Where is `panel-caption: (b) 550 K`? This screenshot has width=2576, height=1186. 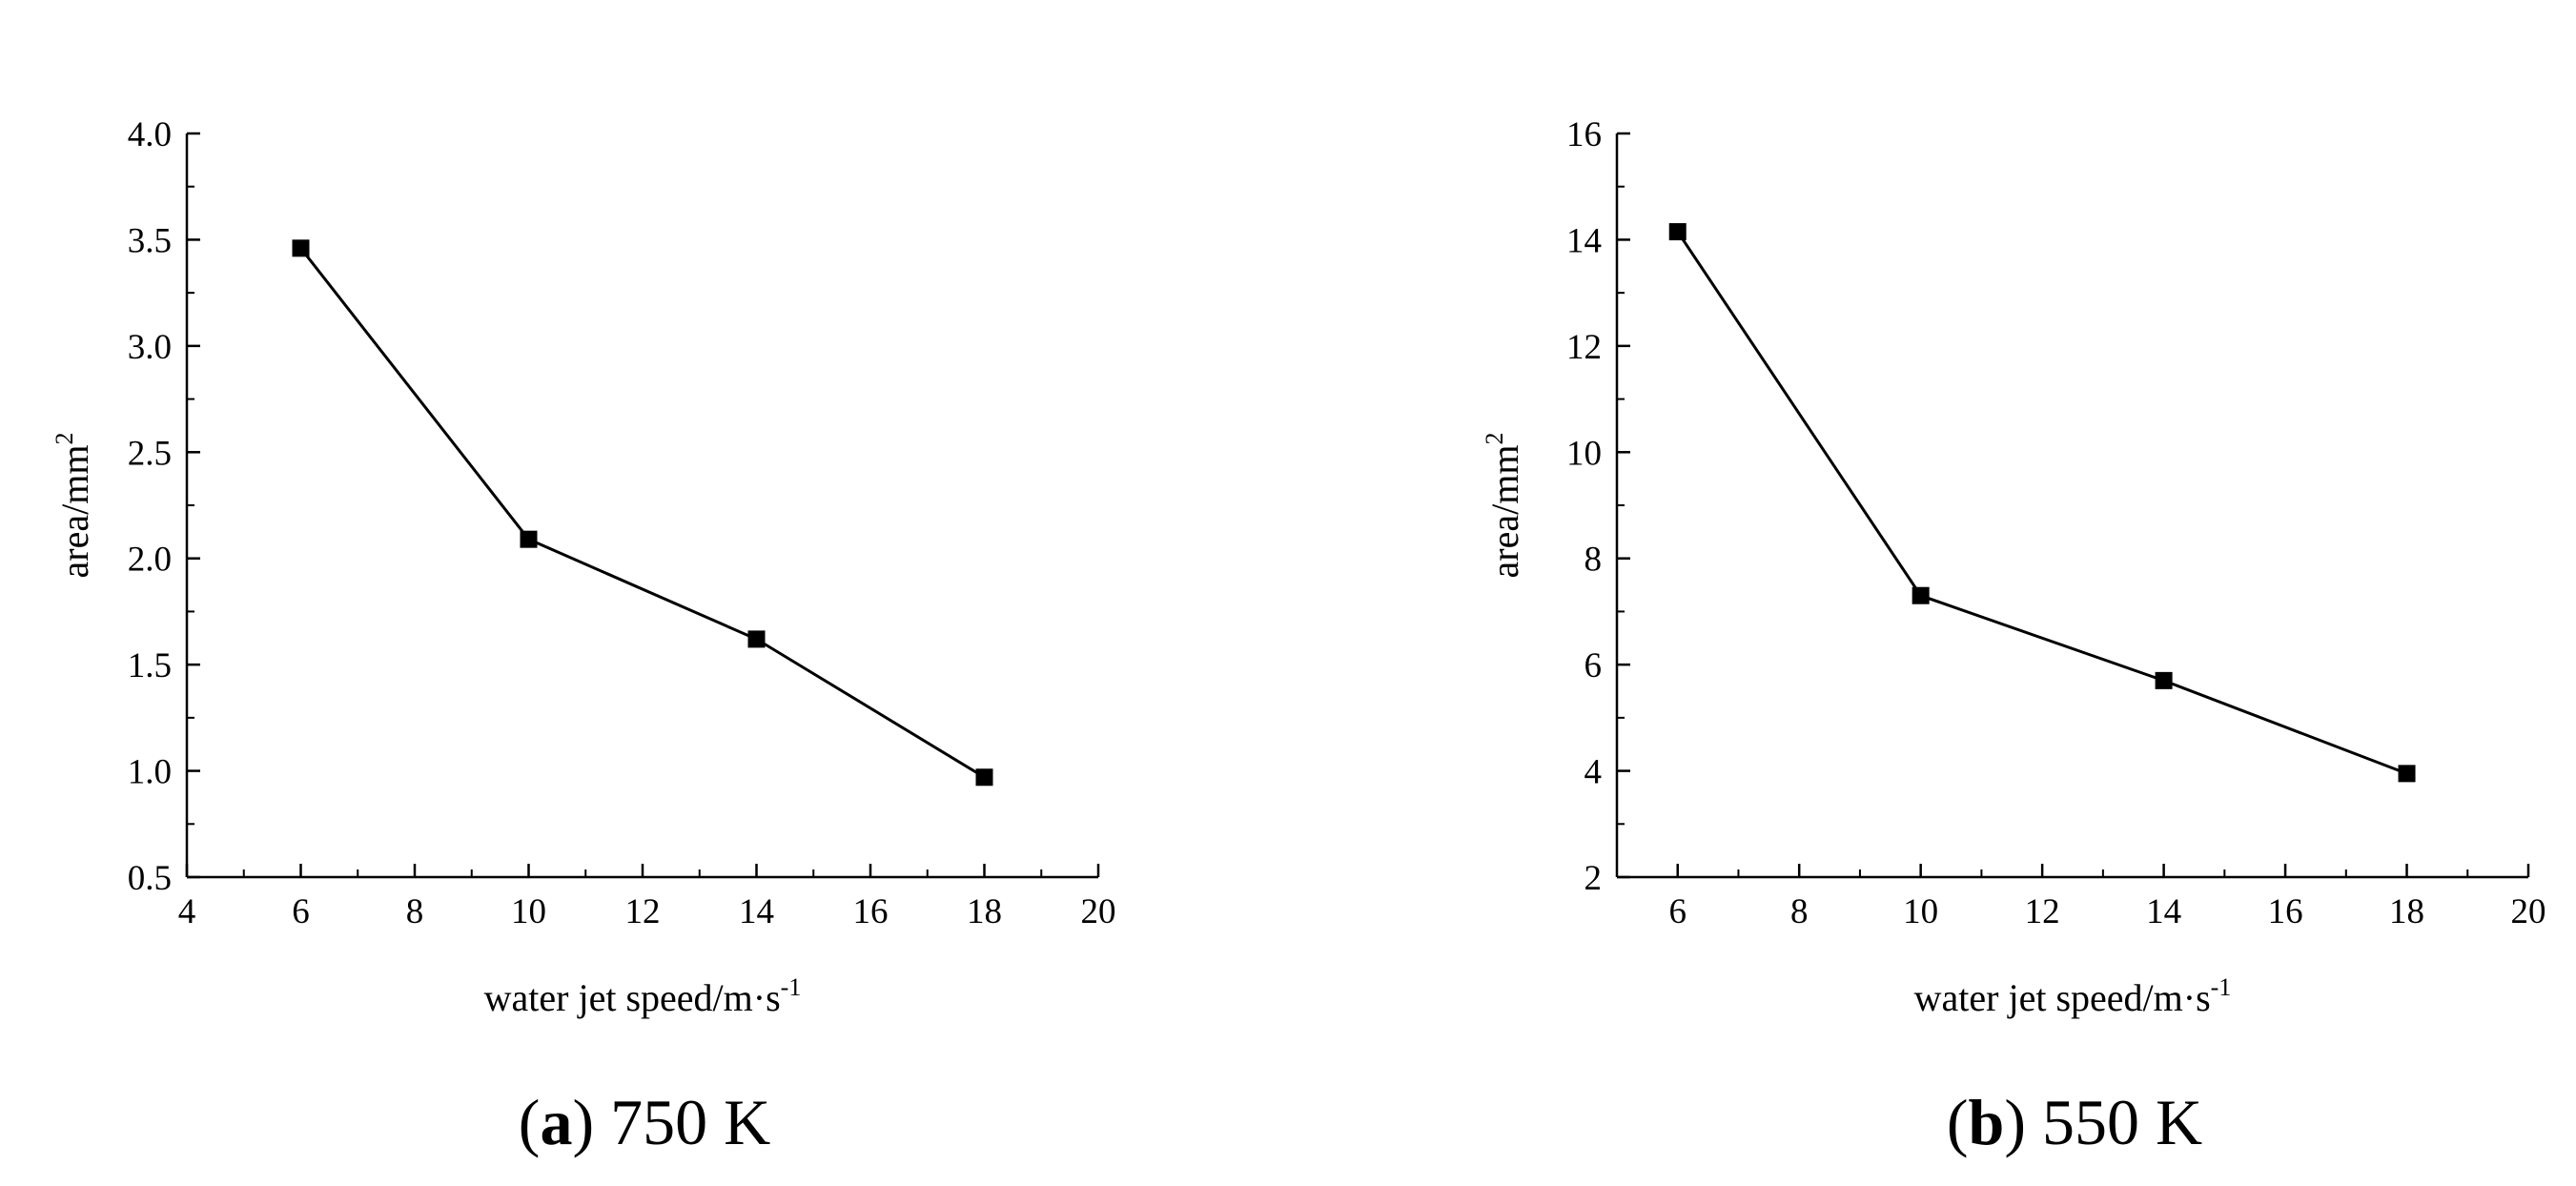 panel-caption: (b) 550 K is located at coordinates (2074, 1122).